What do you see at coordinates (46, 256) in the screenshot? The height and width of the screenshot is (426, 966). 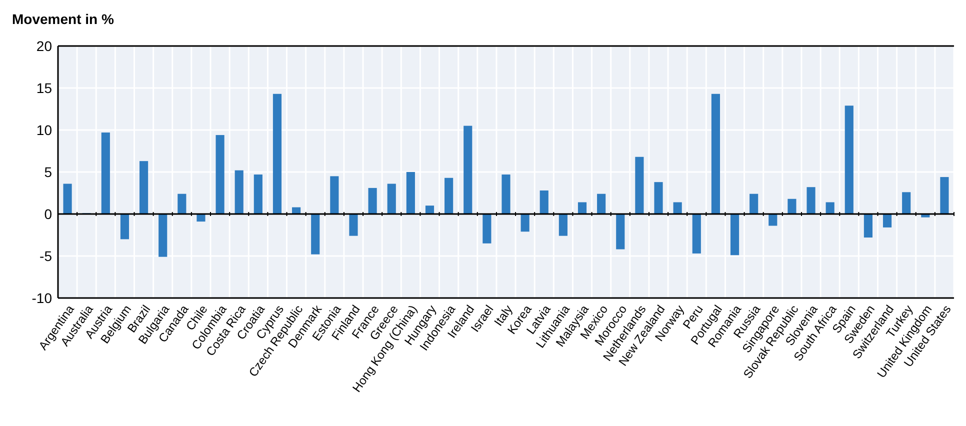 I see `y-tick-label: -5` at bounding box center [46, 256].